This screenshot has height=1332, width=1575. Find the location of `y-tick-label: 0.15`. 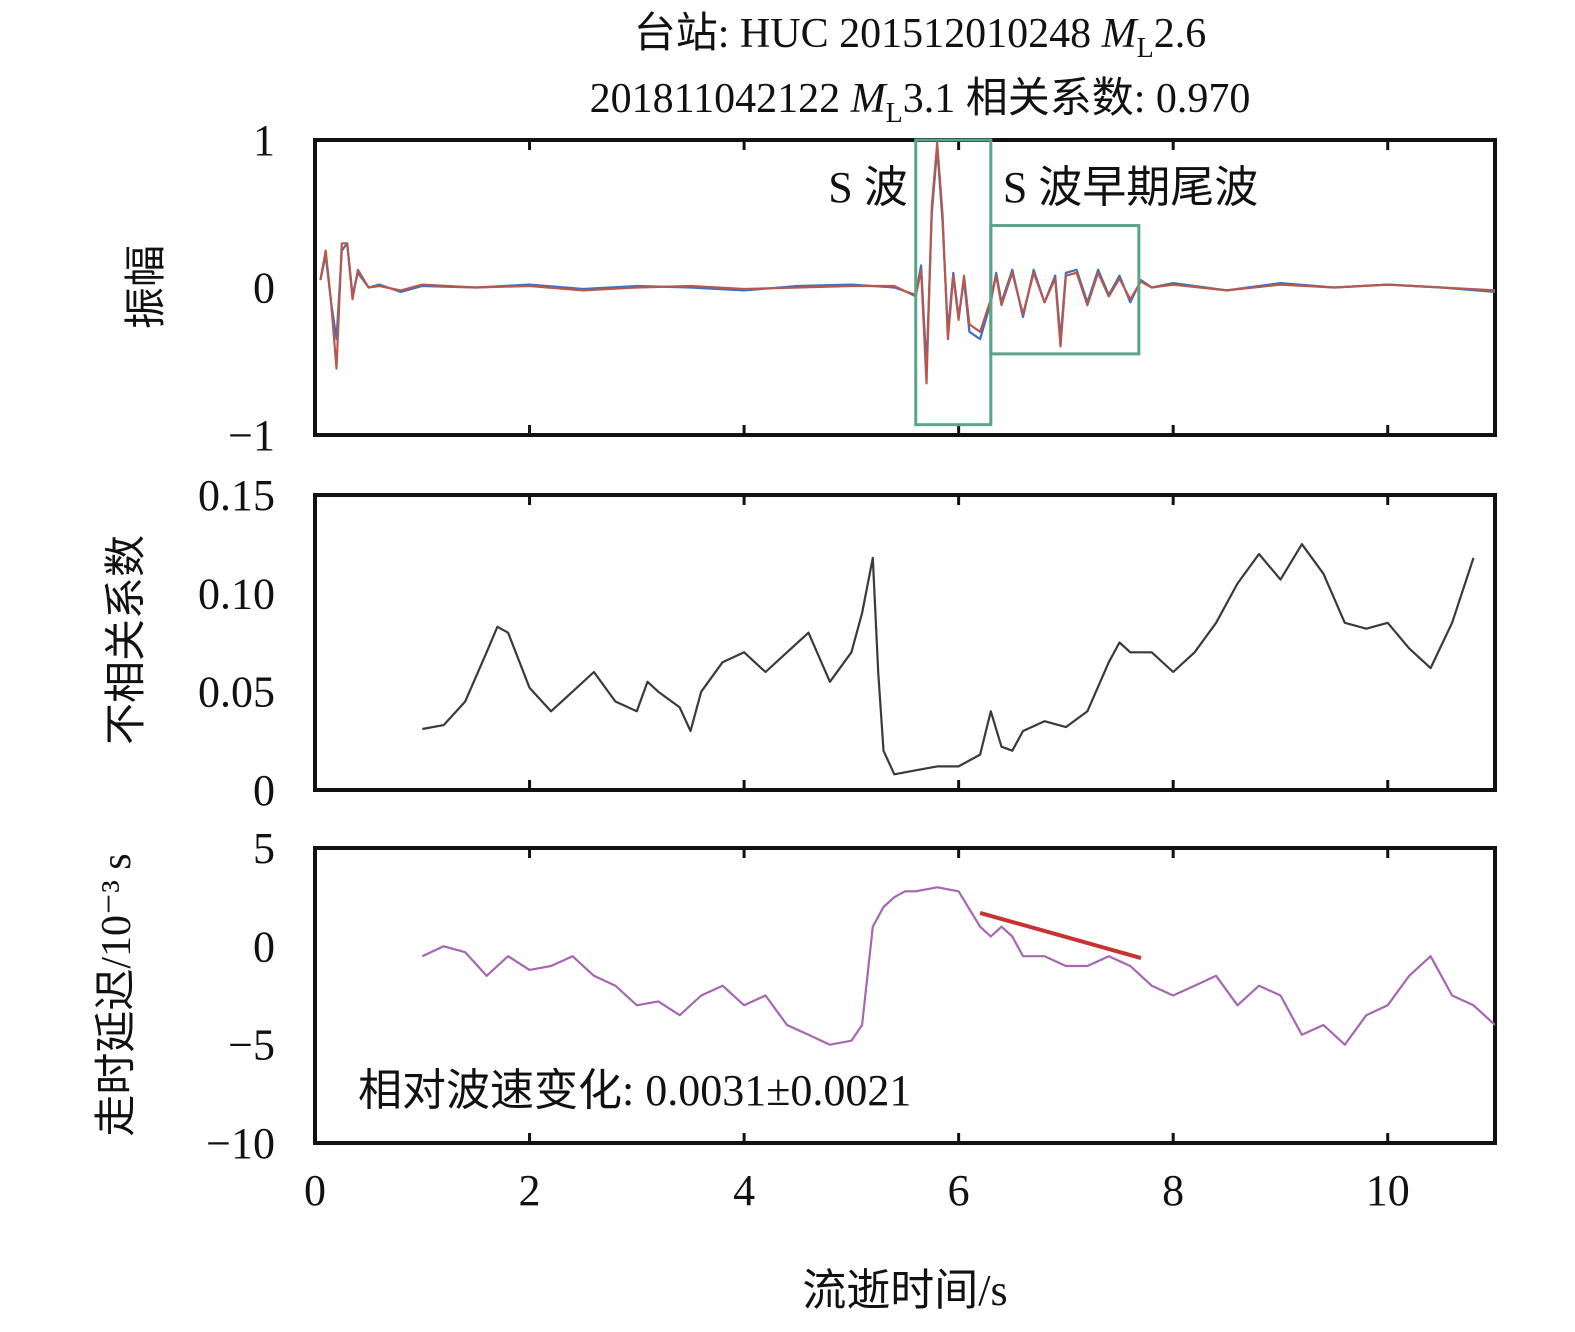

y-tick-label: 0.15 is located at coordinates (236, 495).